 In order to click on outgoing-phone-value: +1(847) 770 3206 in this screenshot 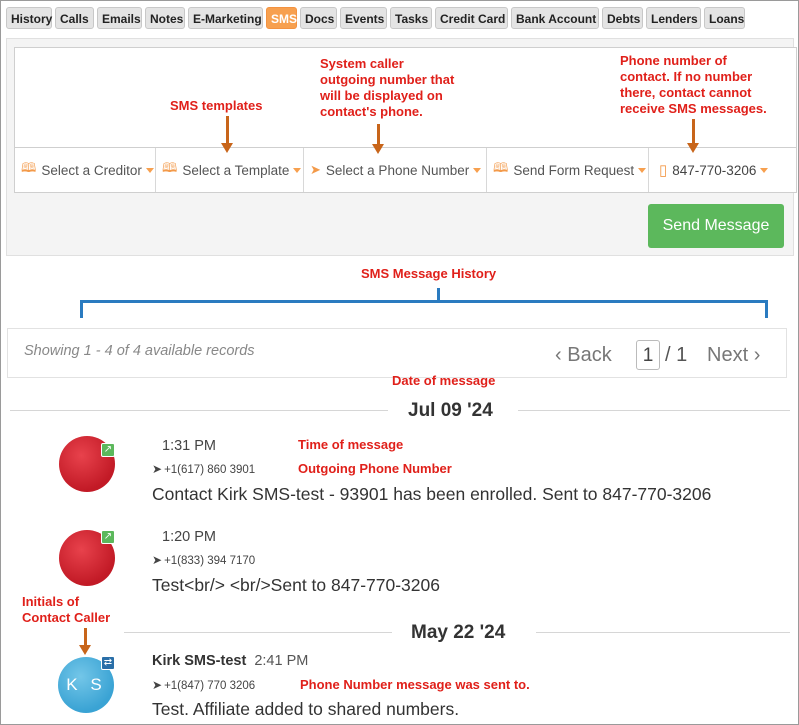, I will do `click(210, 686)`.